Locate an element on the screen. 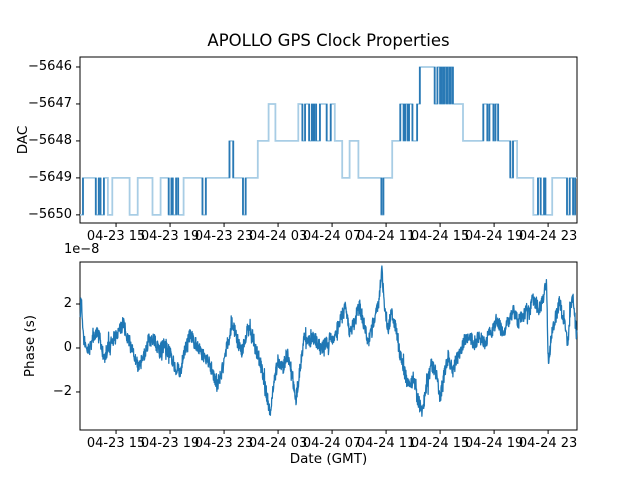  date-axis-label: Date (GMT) is located at coordinates (328, 459).